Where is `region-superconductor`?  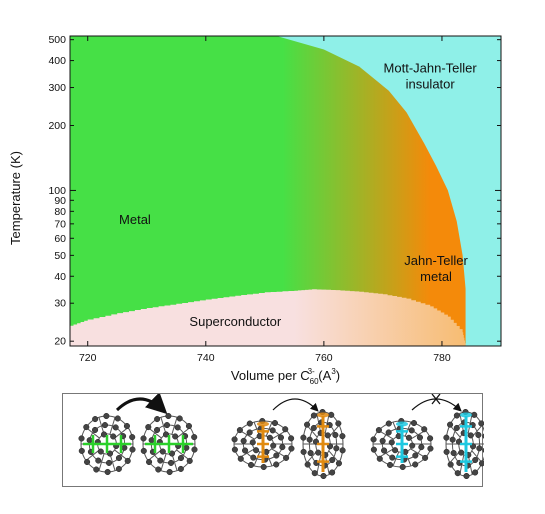
region-superconductor is located at coordinates (268, 317).